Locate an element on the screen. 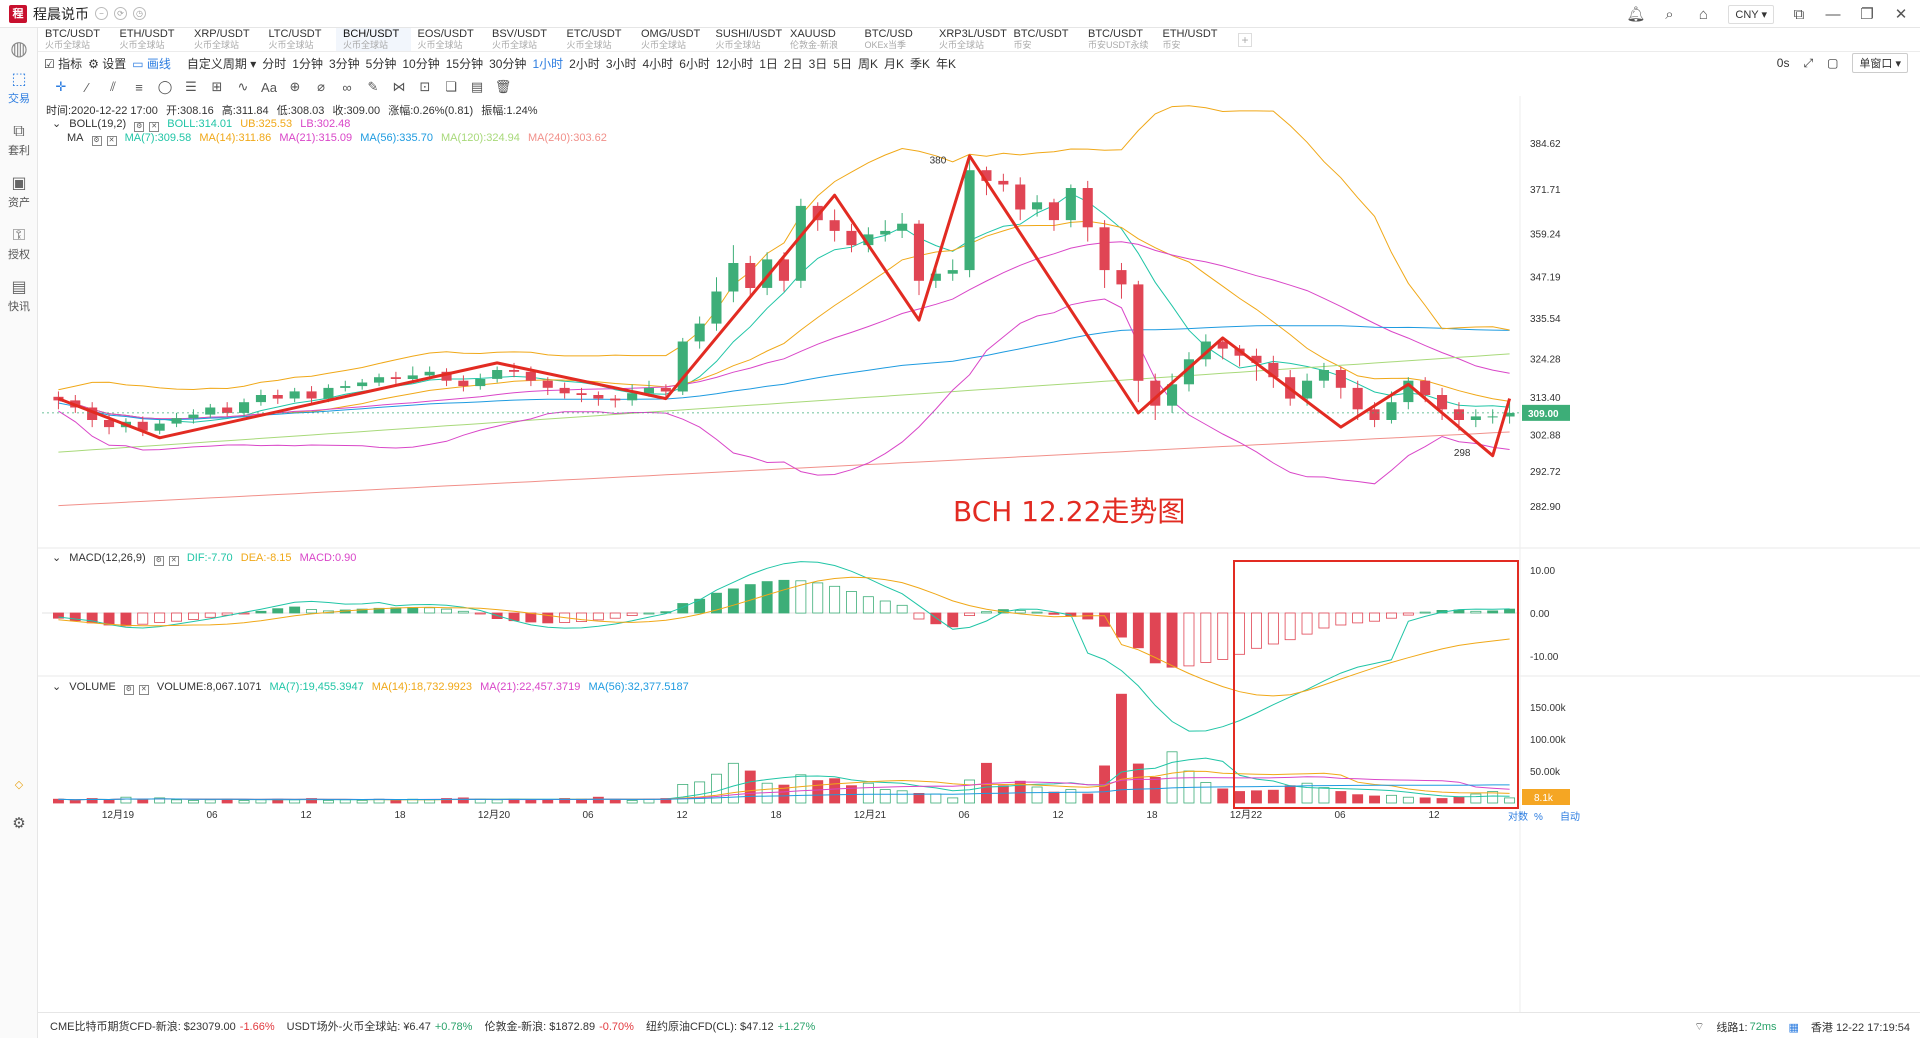 This screenshot has height=1038, width=1920. sidebar-item-wallet: ▣ 资产 is located at coordinates (19, 192).